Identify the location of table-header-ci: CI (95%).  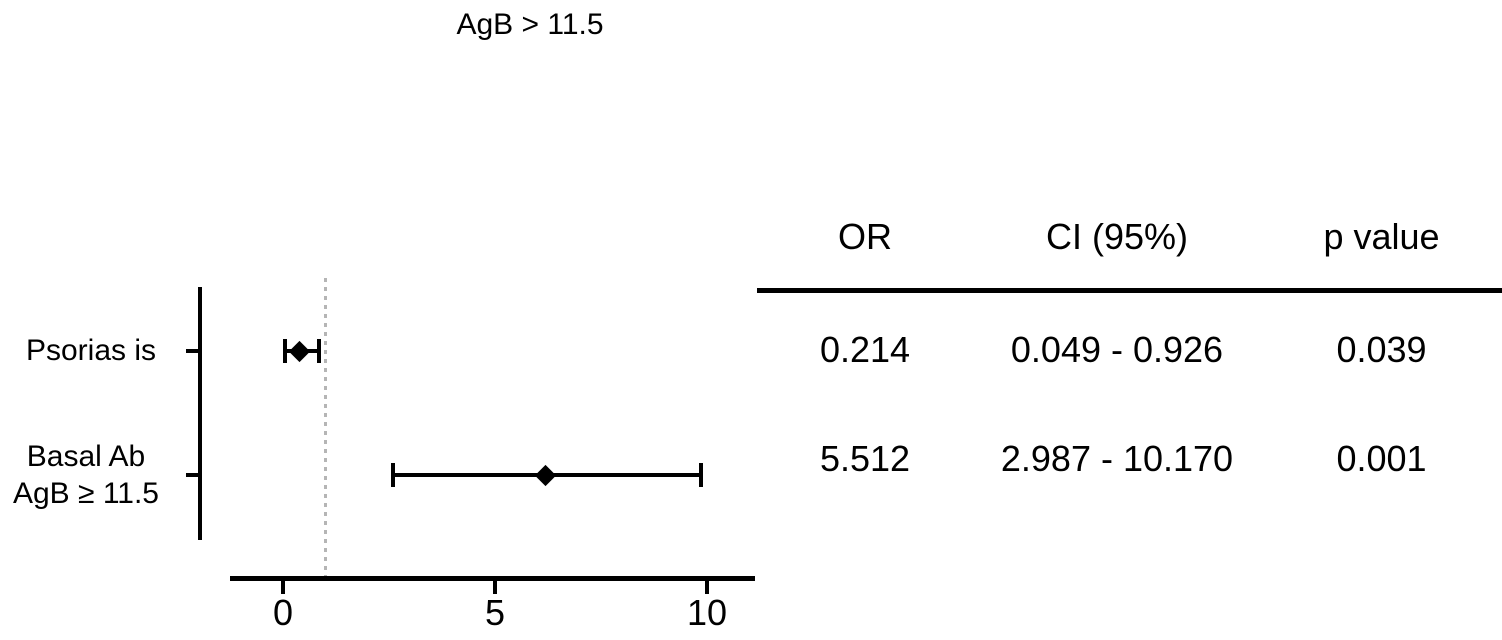
(1117, 236).